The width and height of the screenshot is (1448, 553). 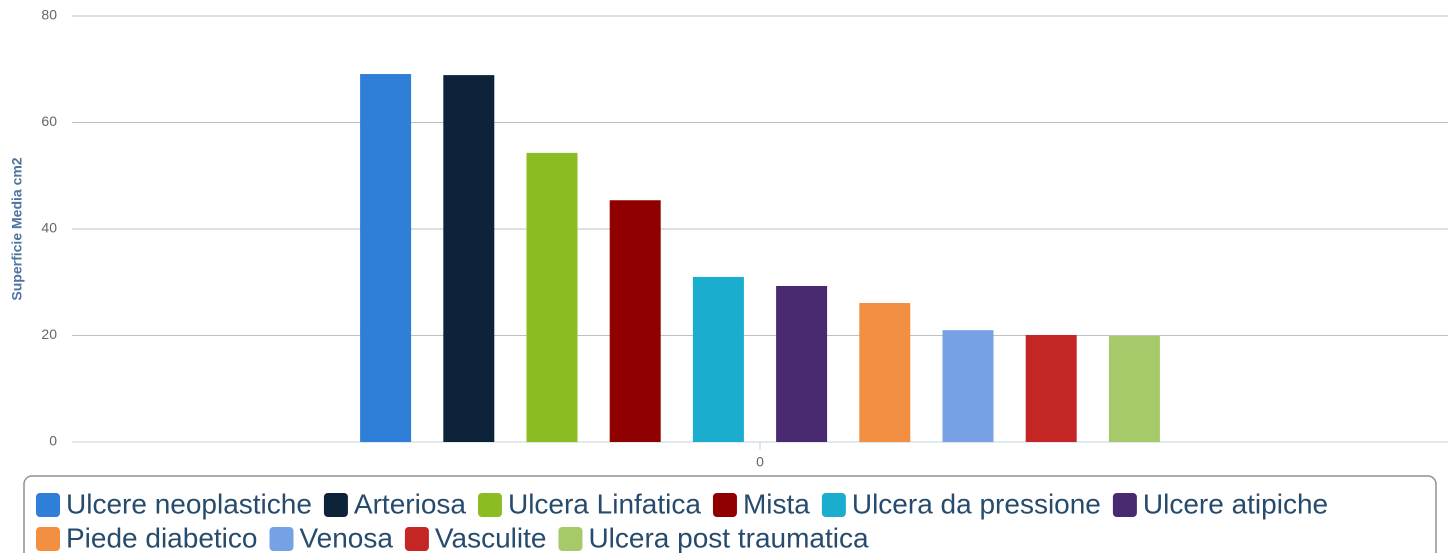 What do you see at coordinates (604, 503) in the screenshot?
I see `legend-label: Ulcera Linfatica` at bounding box center [604, 503].